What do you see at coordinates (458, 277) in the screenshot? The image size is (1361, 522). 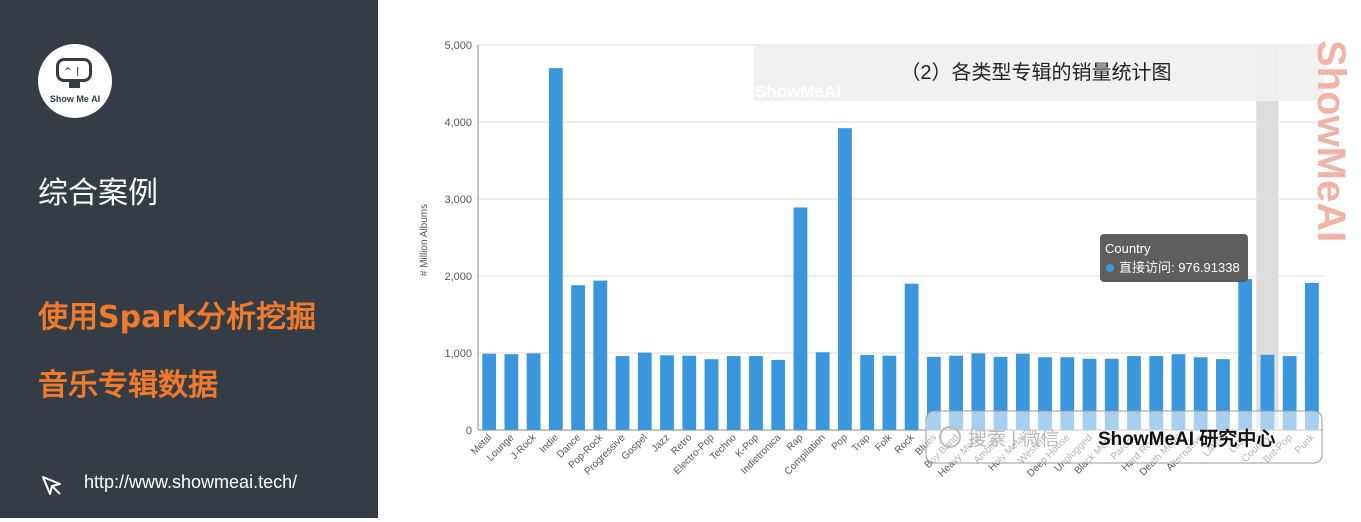 I see `y-tick-label: 2,000` at bounding box center [458, 277].